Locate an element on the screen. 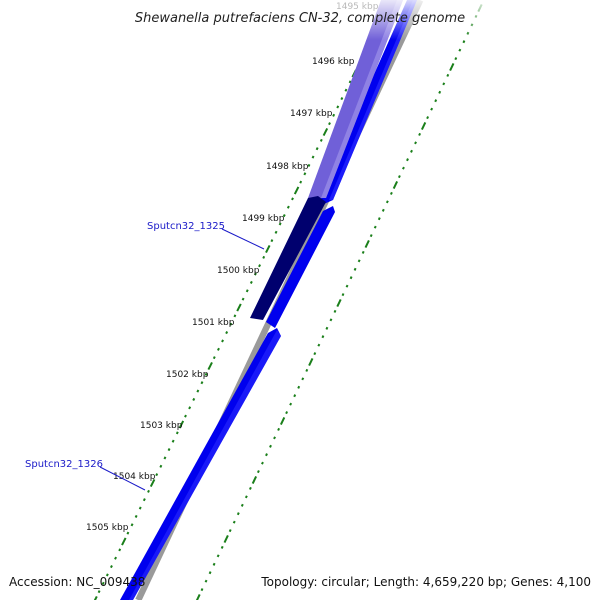 The height and width of the screenshot is (600, 600). tick-label: 1497 kbp is located at coordinates (311, 114).